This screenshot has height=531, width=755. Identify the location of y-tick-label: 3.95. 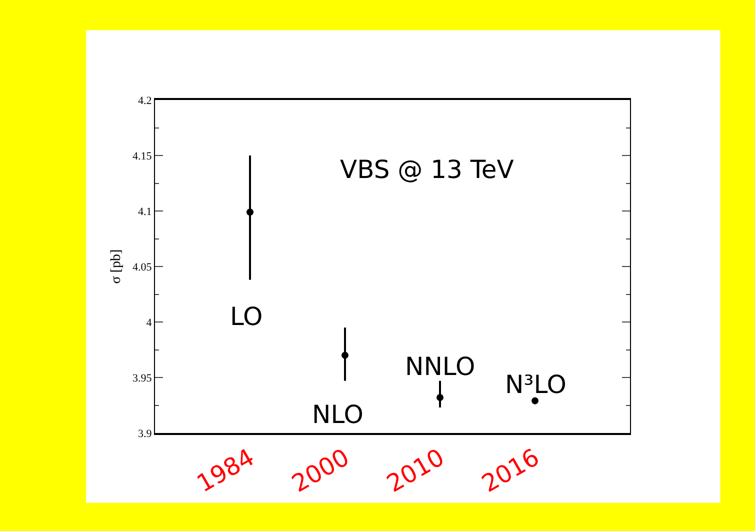
(142, 378).